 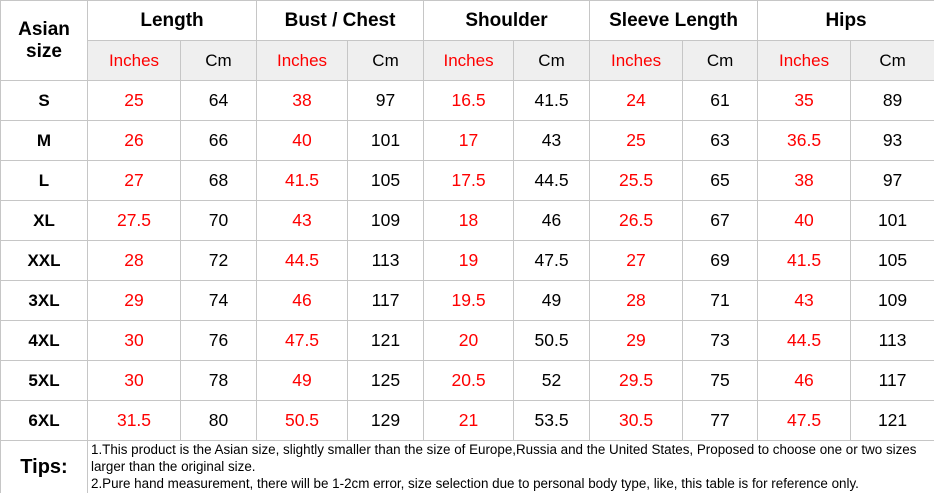 I want to click on inches-value: 20.5, so click(x=469, y=380).